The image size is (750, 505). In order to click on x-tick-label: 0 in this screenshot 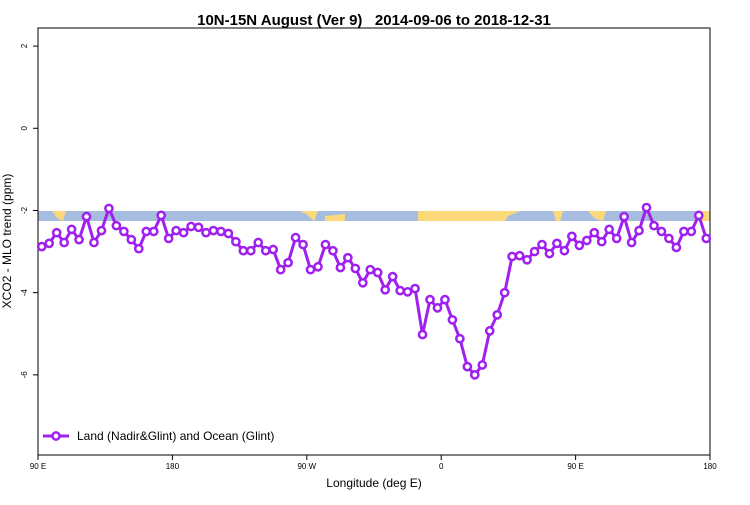, I will do `click(441, 466)`.